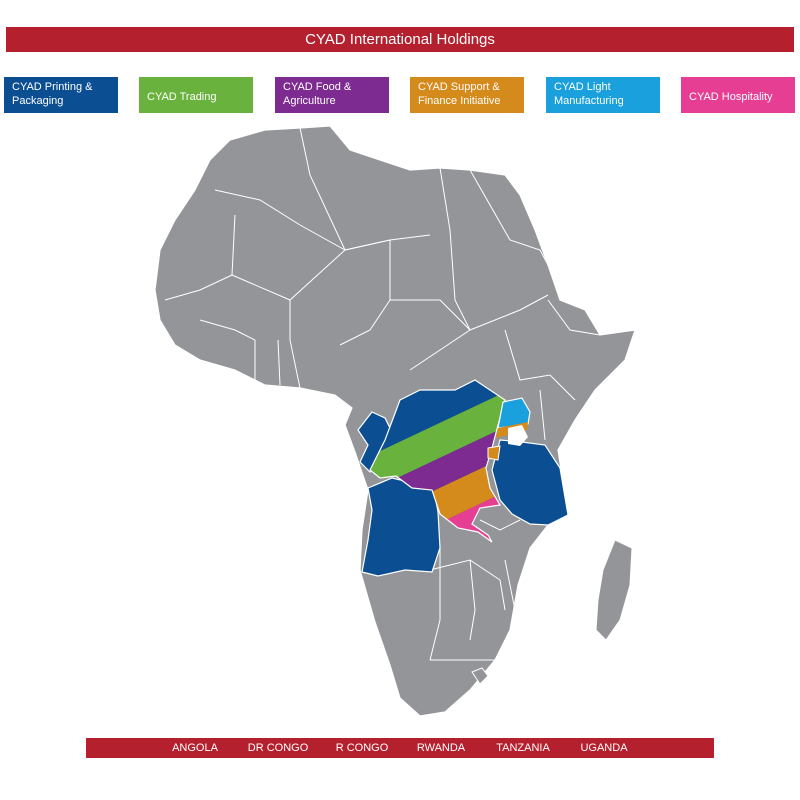 This screenshot has width=800, height=800. I want to click on country-label: ANGOLA, so click(195, 748).